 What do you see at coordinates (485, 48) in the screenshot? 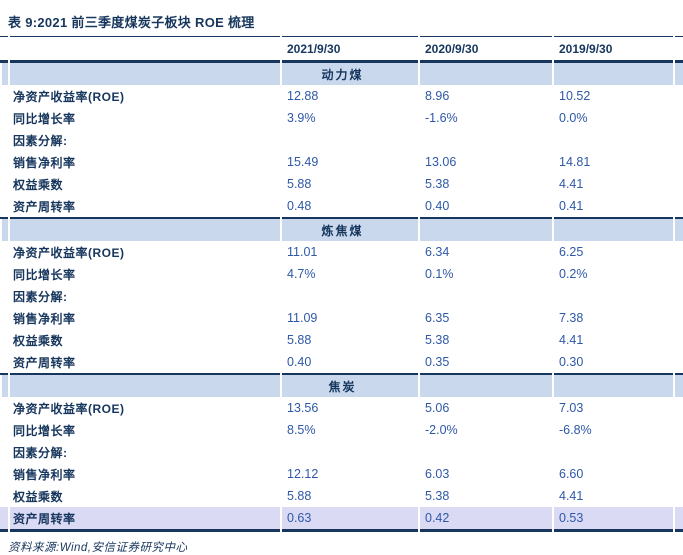
I see `column-header-2020: 2020/9/30` at bounding box center [485, 48].